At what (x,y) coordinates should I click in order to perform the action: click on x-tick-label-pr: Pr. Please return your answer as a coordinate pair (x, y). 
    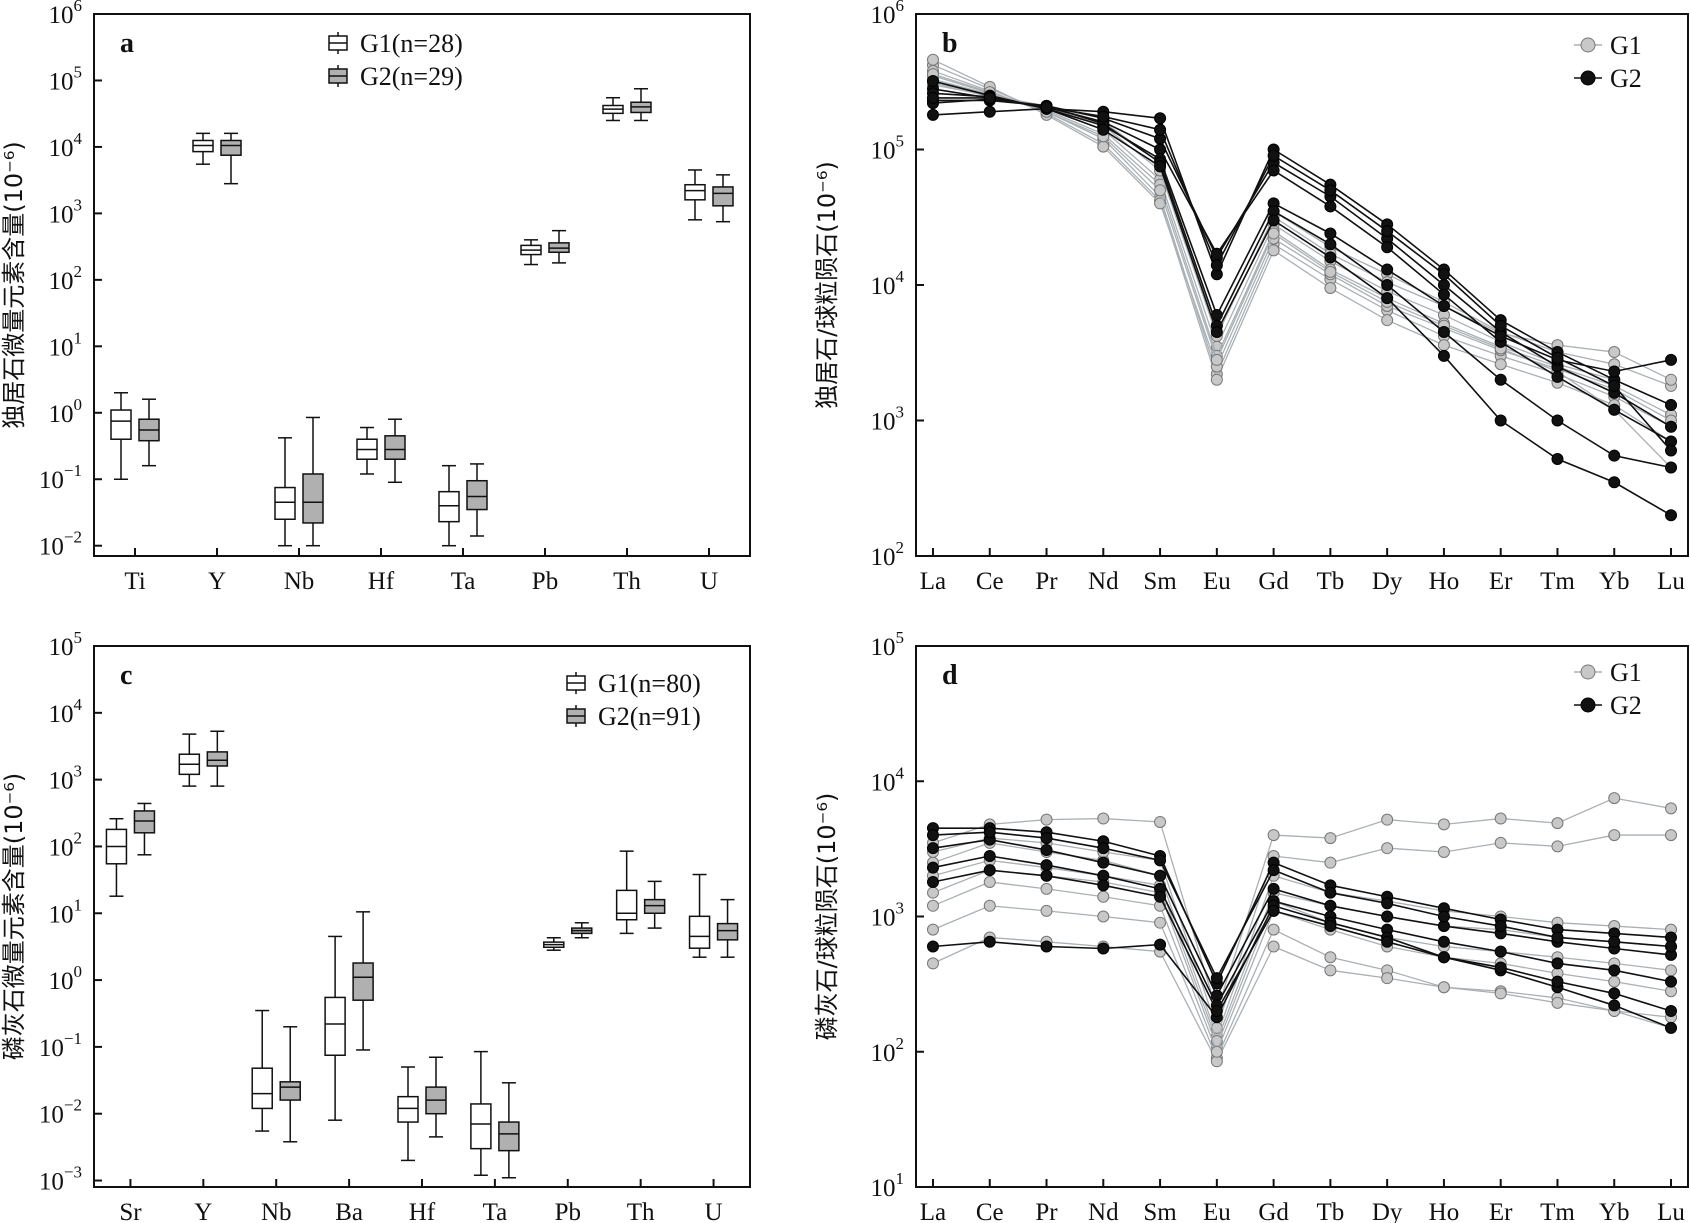
    Looking at the image, I should click on (1046, 1211).